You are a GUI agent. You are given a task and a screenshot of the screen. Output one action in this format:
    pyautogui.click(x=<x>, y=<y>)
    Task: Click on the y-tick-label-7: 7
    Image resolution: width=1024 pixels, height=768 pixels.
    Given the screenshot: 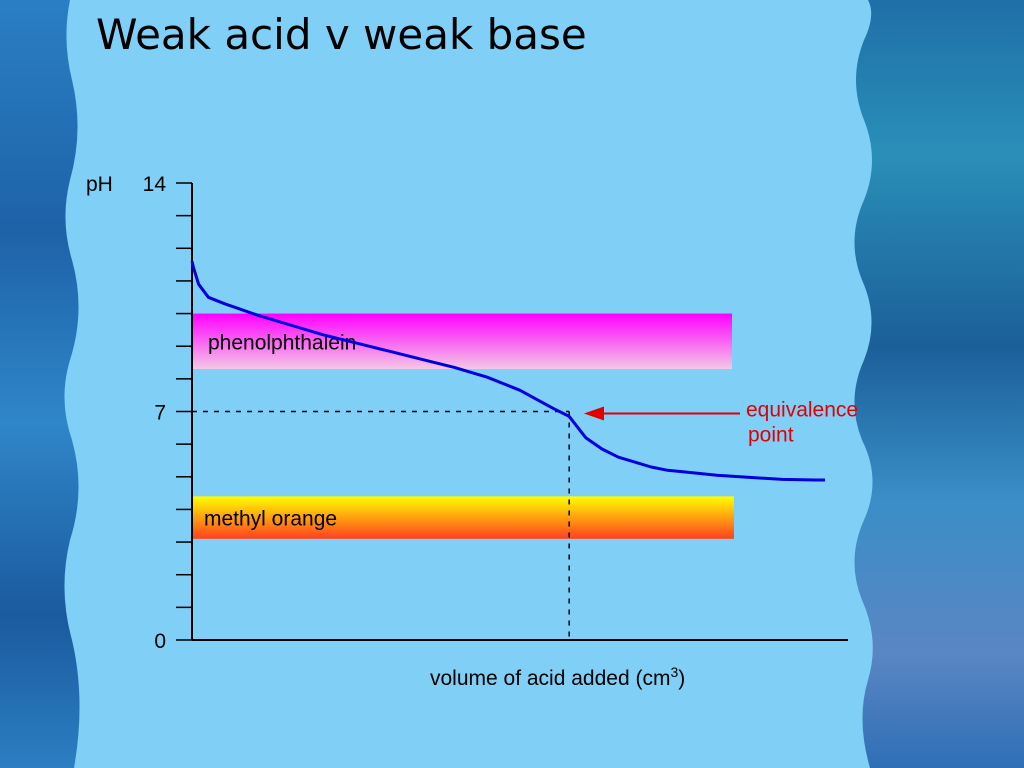 What is the action you would take?
    pyautogui.click(x=160, y=413)
    